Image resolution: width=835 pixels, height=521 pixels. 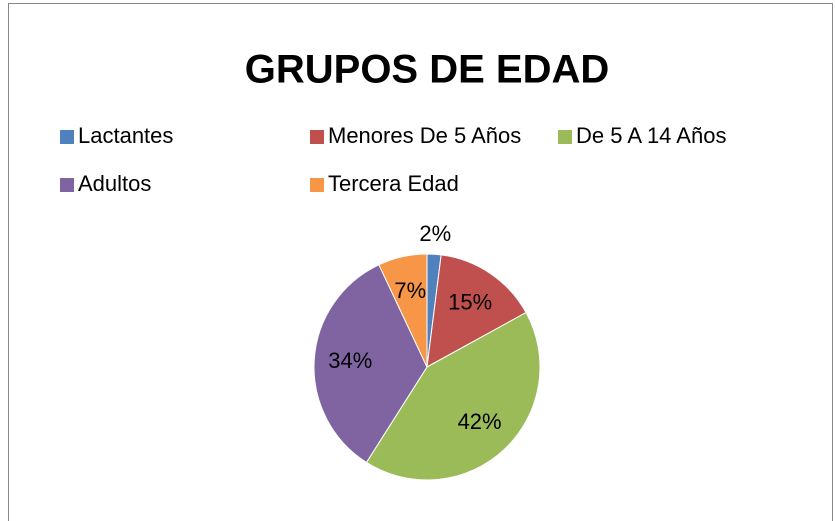 What do you see at coordinates (427, 70) in the screenshot?
I see `chart-title: GRUPOS DE EDAD` at bounding box center [427, 70].